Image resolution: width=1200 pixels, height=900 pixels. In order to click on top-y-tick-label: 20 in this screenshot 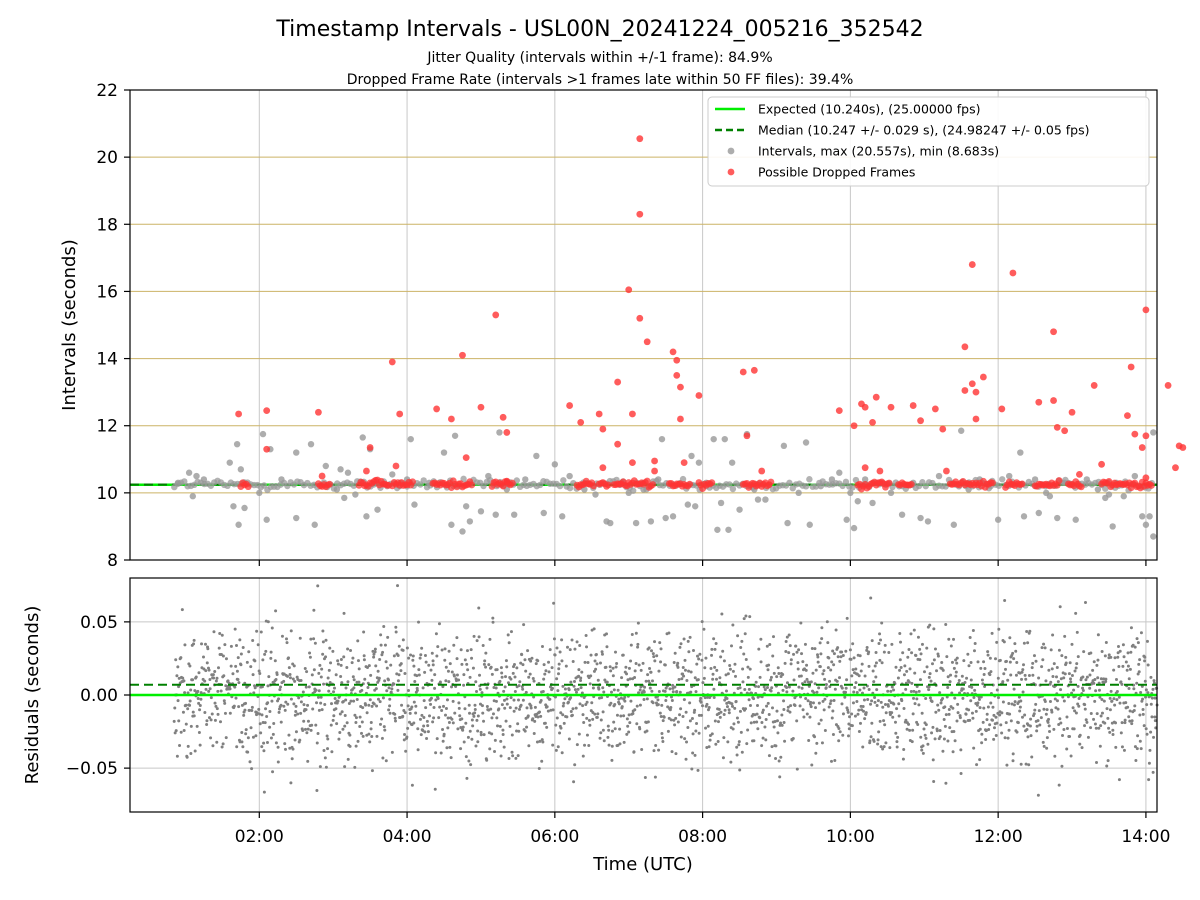, I will do `click(107, 158)`.